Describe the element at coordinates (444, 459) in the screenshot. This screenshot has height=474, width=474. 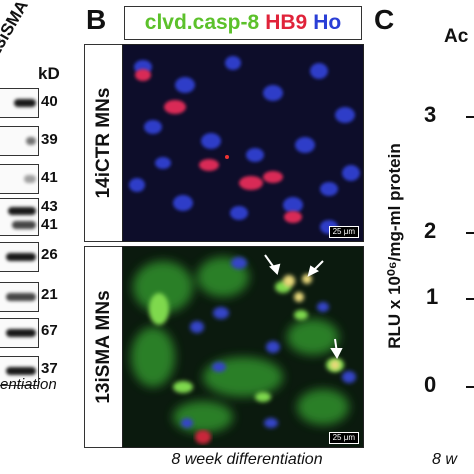
I see `panel-c-caption: 8 w` at that location.